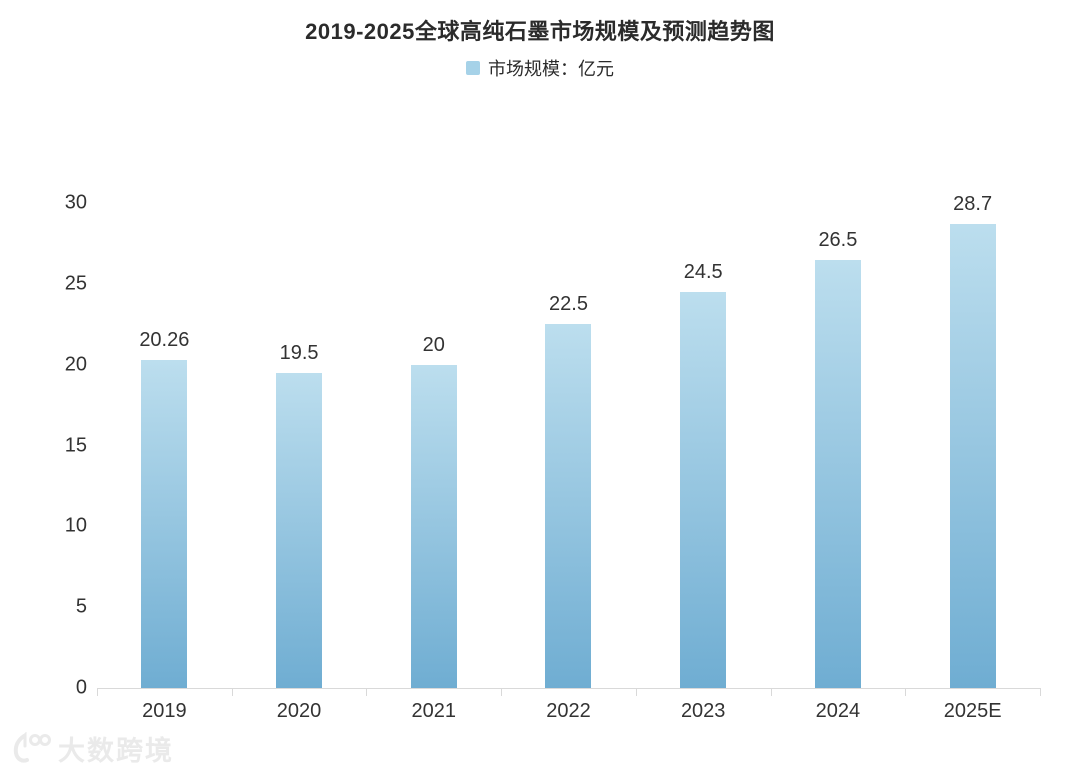 Image resolution: width=1080 pixels, height=774 pixels. I want to click on legend-label: 市场规模：亿元, so click(551, 69).